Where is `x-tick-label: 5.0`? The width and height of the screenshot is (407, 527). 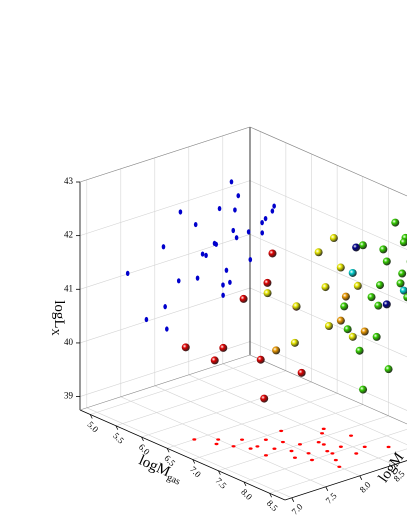
x-tick-label: 5.0 is located at coordinates (92, 426).